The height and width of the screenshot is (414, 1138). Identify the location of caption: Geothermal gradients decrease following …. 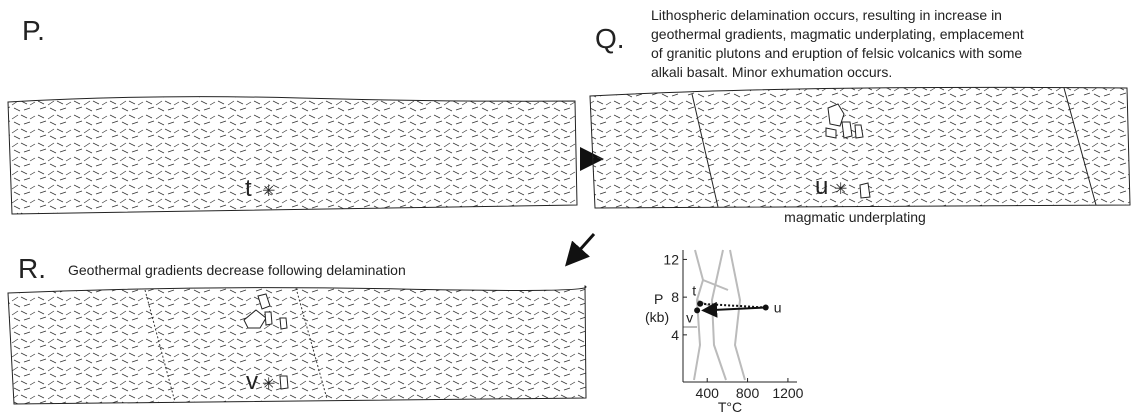
(237, 270).